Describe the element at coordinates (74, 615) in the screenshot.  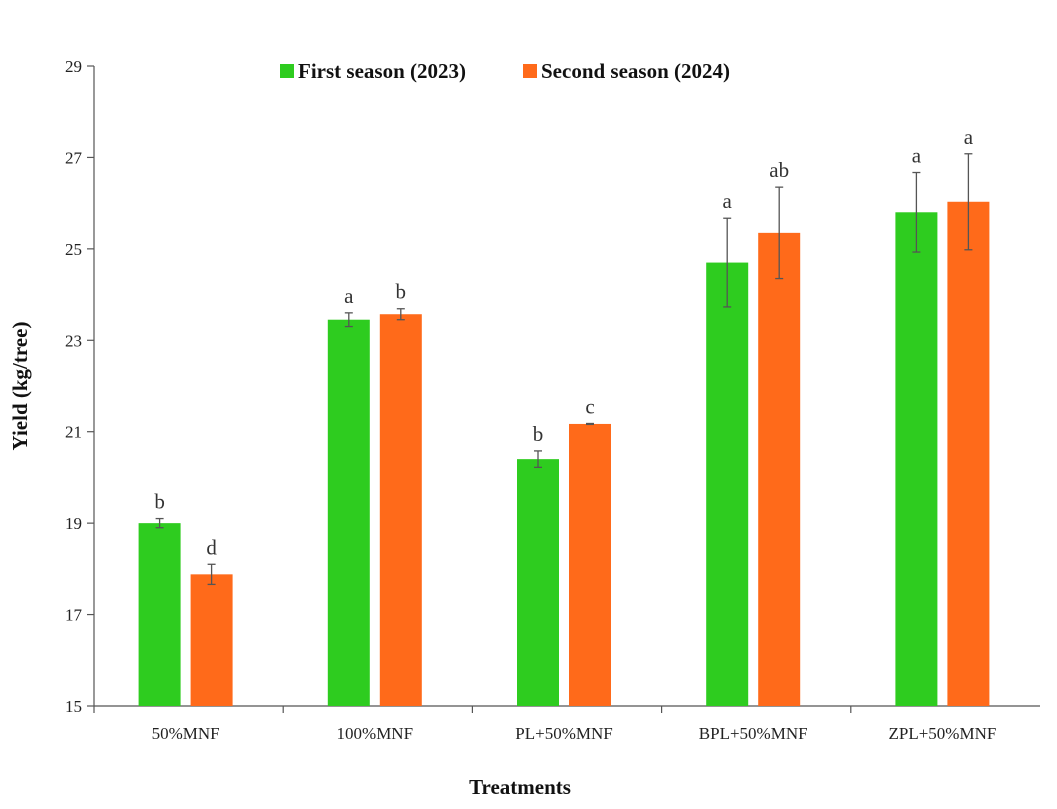
I see `y-tick-label: 17` at that location.